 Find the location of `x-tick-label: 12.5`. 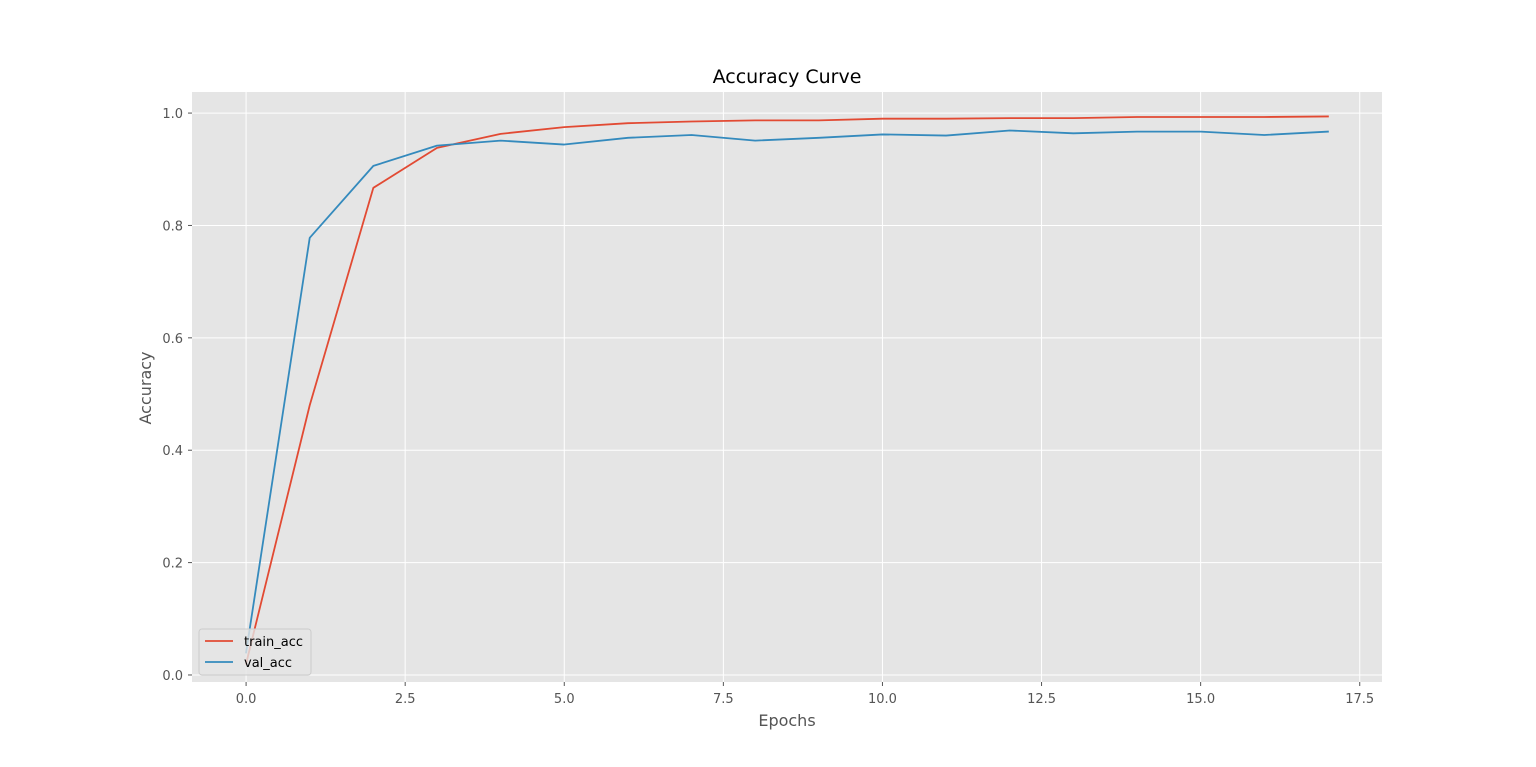

x-tick-label: 12.5 is located at coordinates (1041, 699).